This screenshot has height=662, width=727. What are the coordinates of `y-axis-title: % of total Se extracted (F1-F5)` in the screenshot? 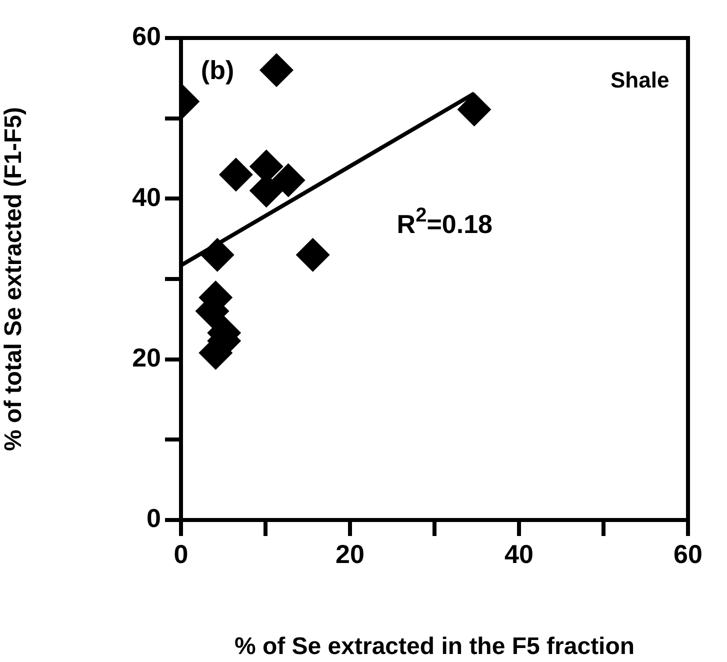 It's located at (14, 279).